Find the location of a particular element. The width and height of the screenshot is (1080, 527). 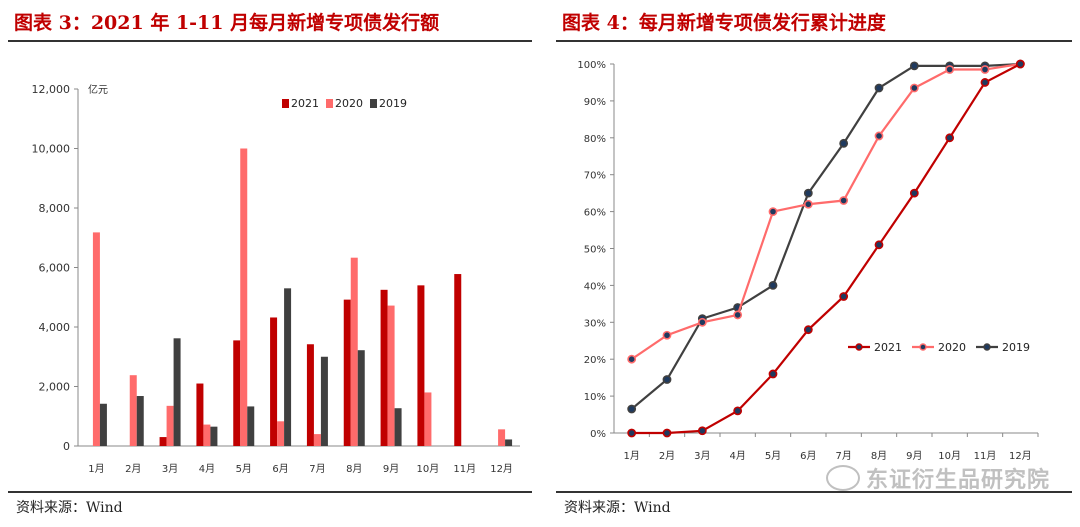

y-tick-label: 2,000 is located at coordinates (55, 387).